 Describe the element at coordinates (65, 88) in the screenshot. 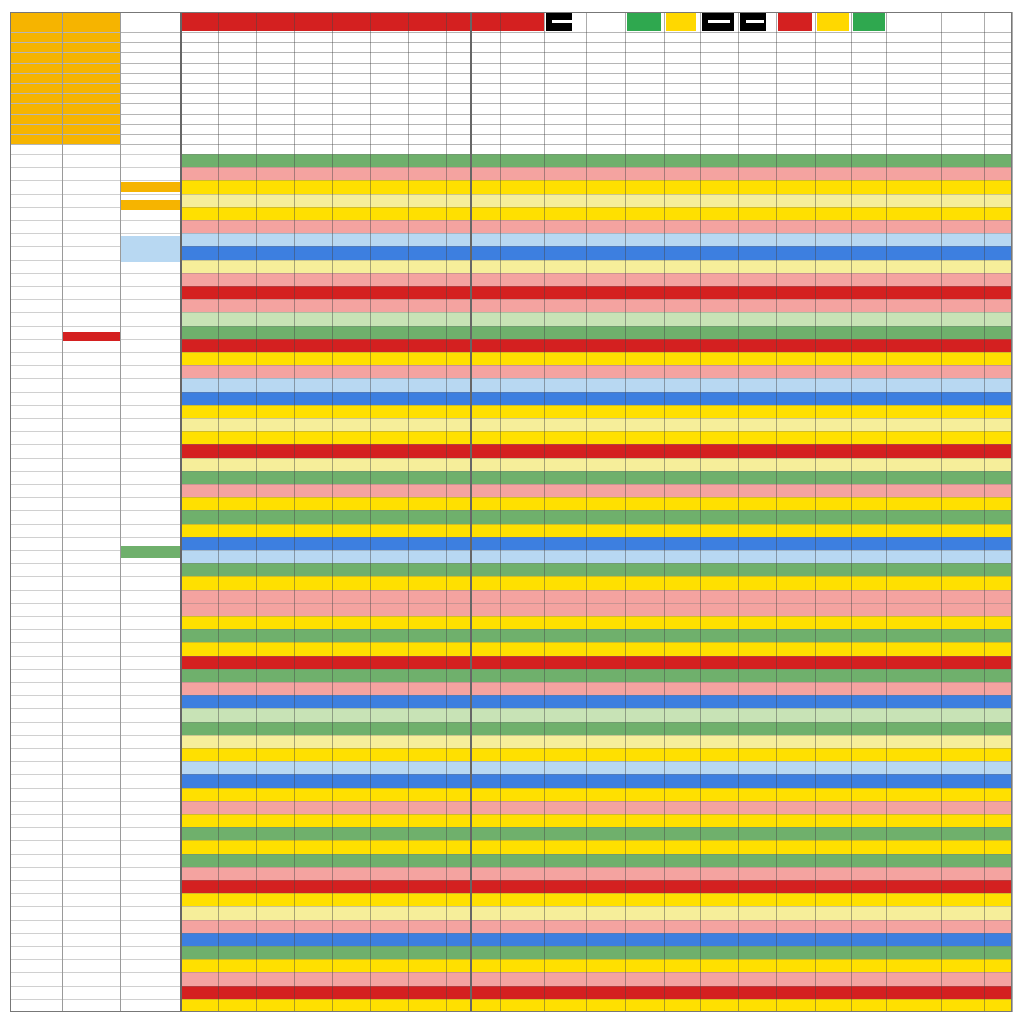

I see `left-header-block` at that location.